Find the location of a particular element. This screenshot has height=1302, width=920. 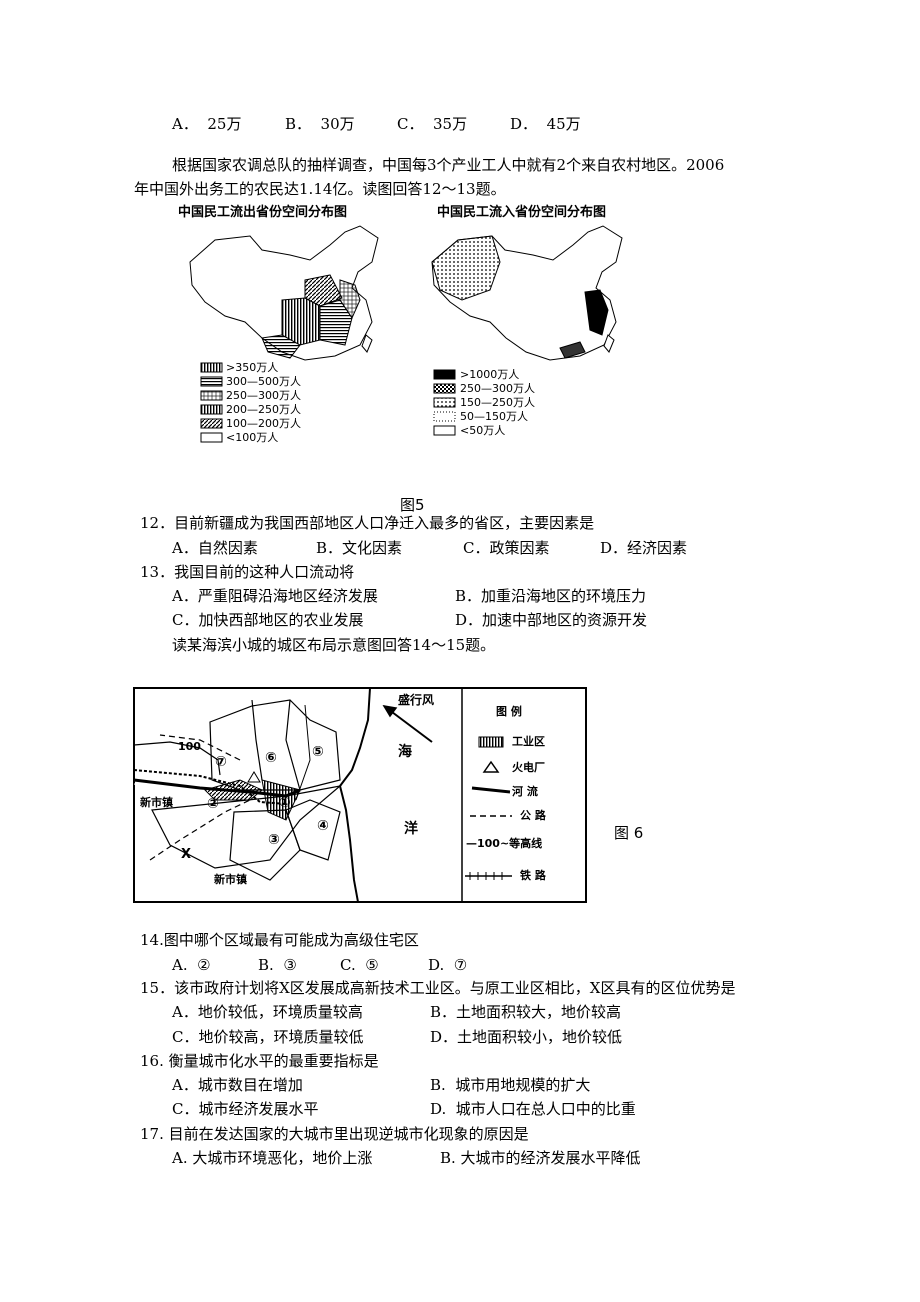

option: A．城市数目在增加 is located at coordinates (237, 1085).